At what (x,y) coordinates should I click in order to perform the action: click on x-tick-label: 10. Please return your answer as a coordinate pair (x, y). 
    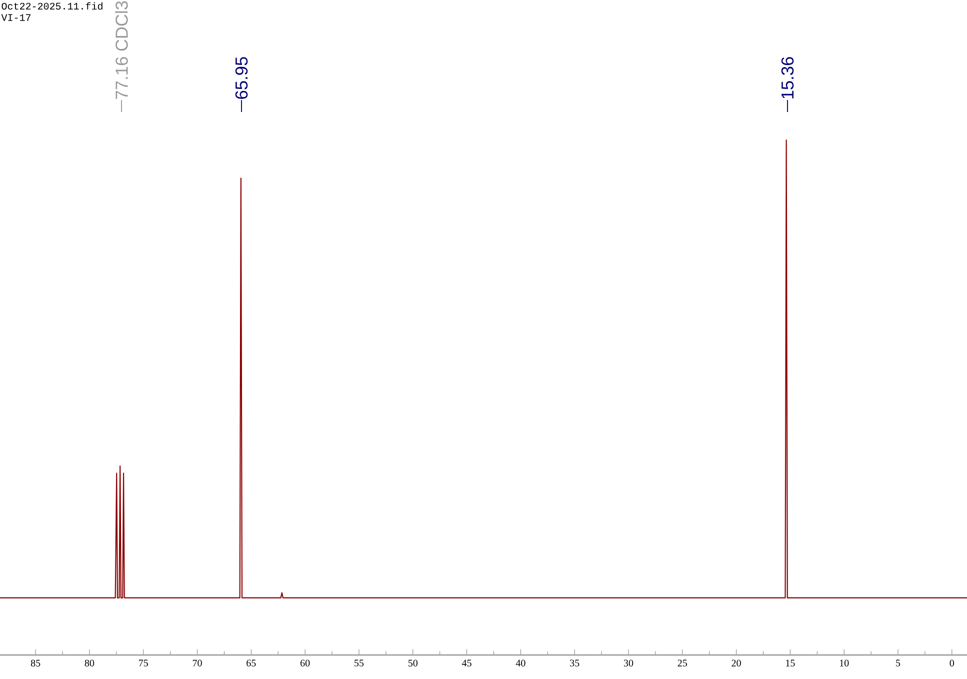
    Looking at the image, I should click on (844, 663).